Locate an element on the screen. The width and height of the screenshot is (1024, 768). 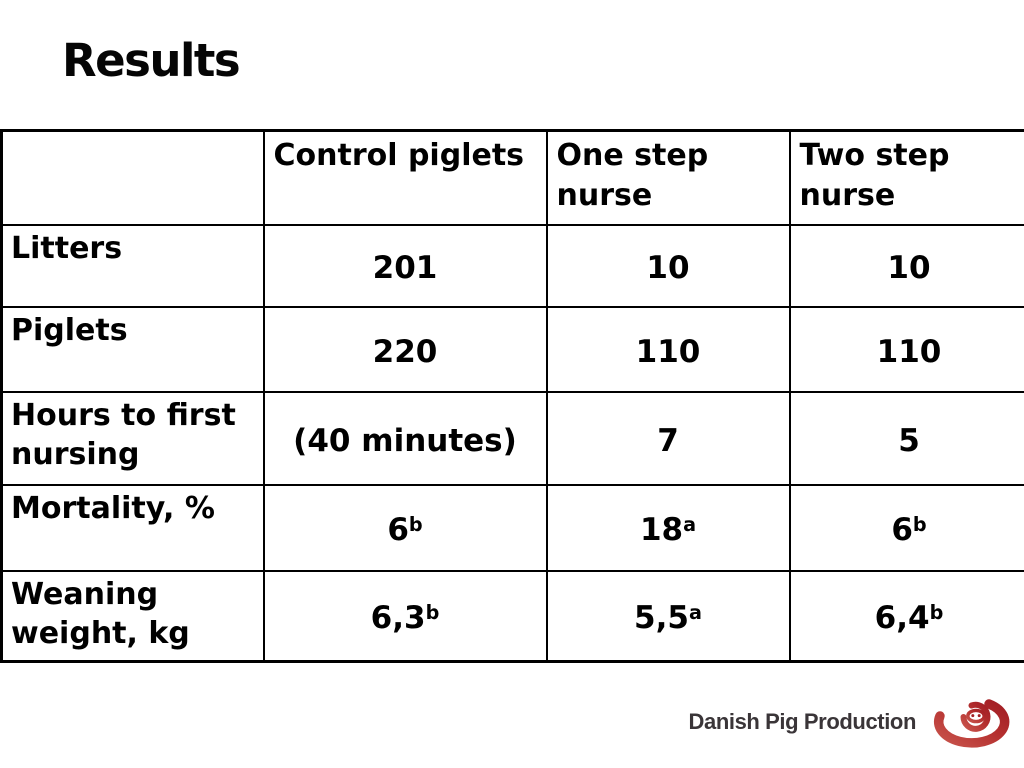
page-title: Results is located at coordinates (151, 60).